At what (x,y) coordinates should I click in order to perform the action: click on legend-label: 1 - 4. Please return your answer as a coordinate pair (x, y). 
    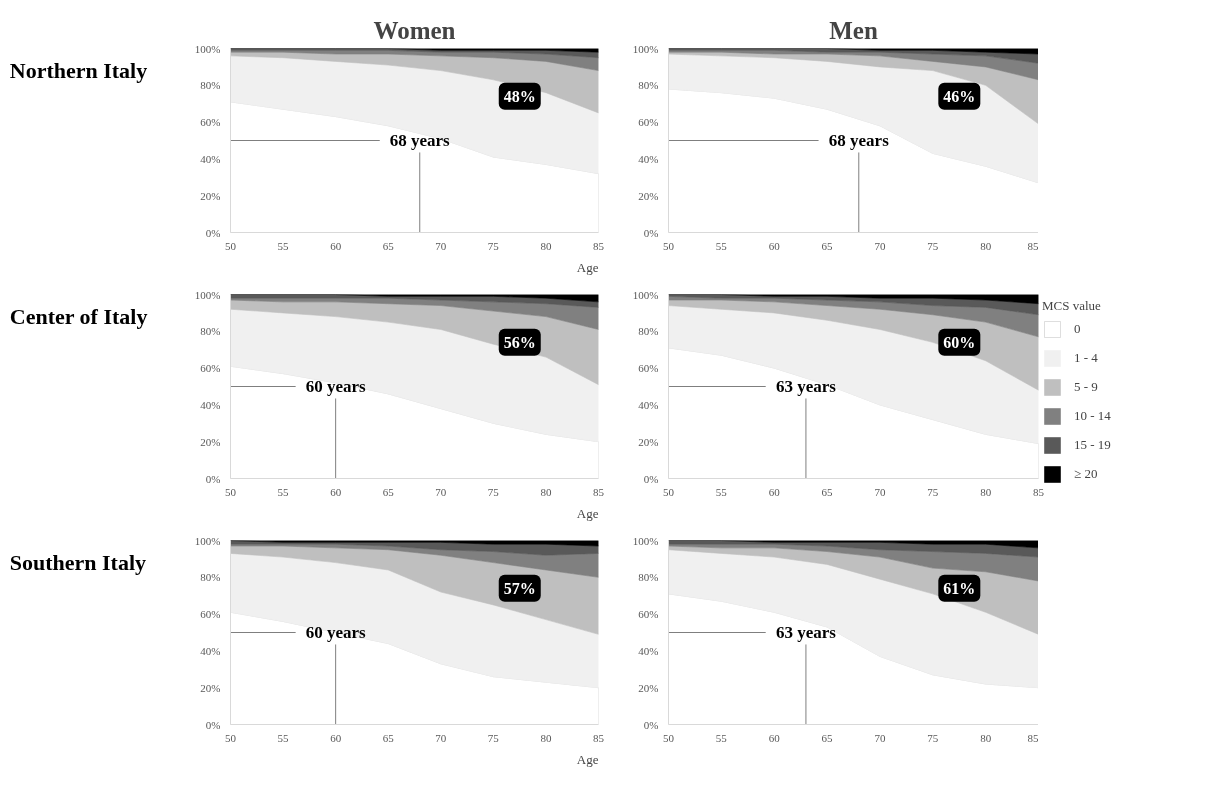
    Looking at the image, I should click on (1086, 358).